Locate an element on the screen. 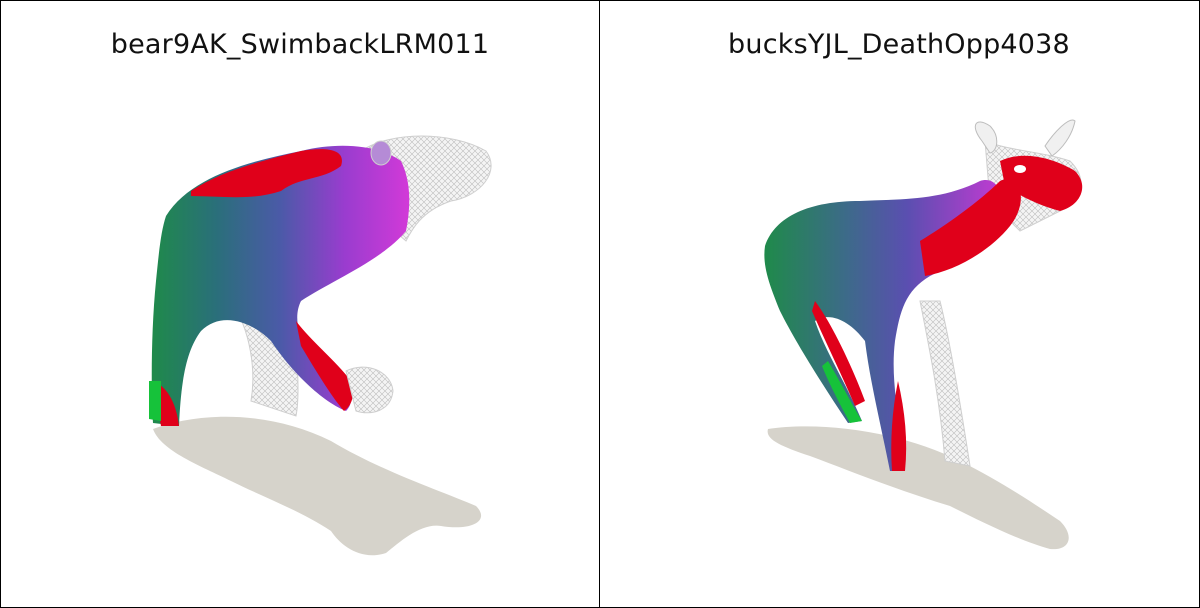 The image size is (1200, 608). deer-ear-left is located at coordinates (986, 137).